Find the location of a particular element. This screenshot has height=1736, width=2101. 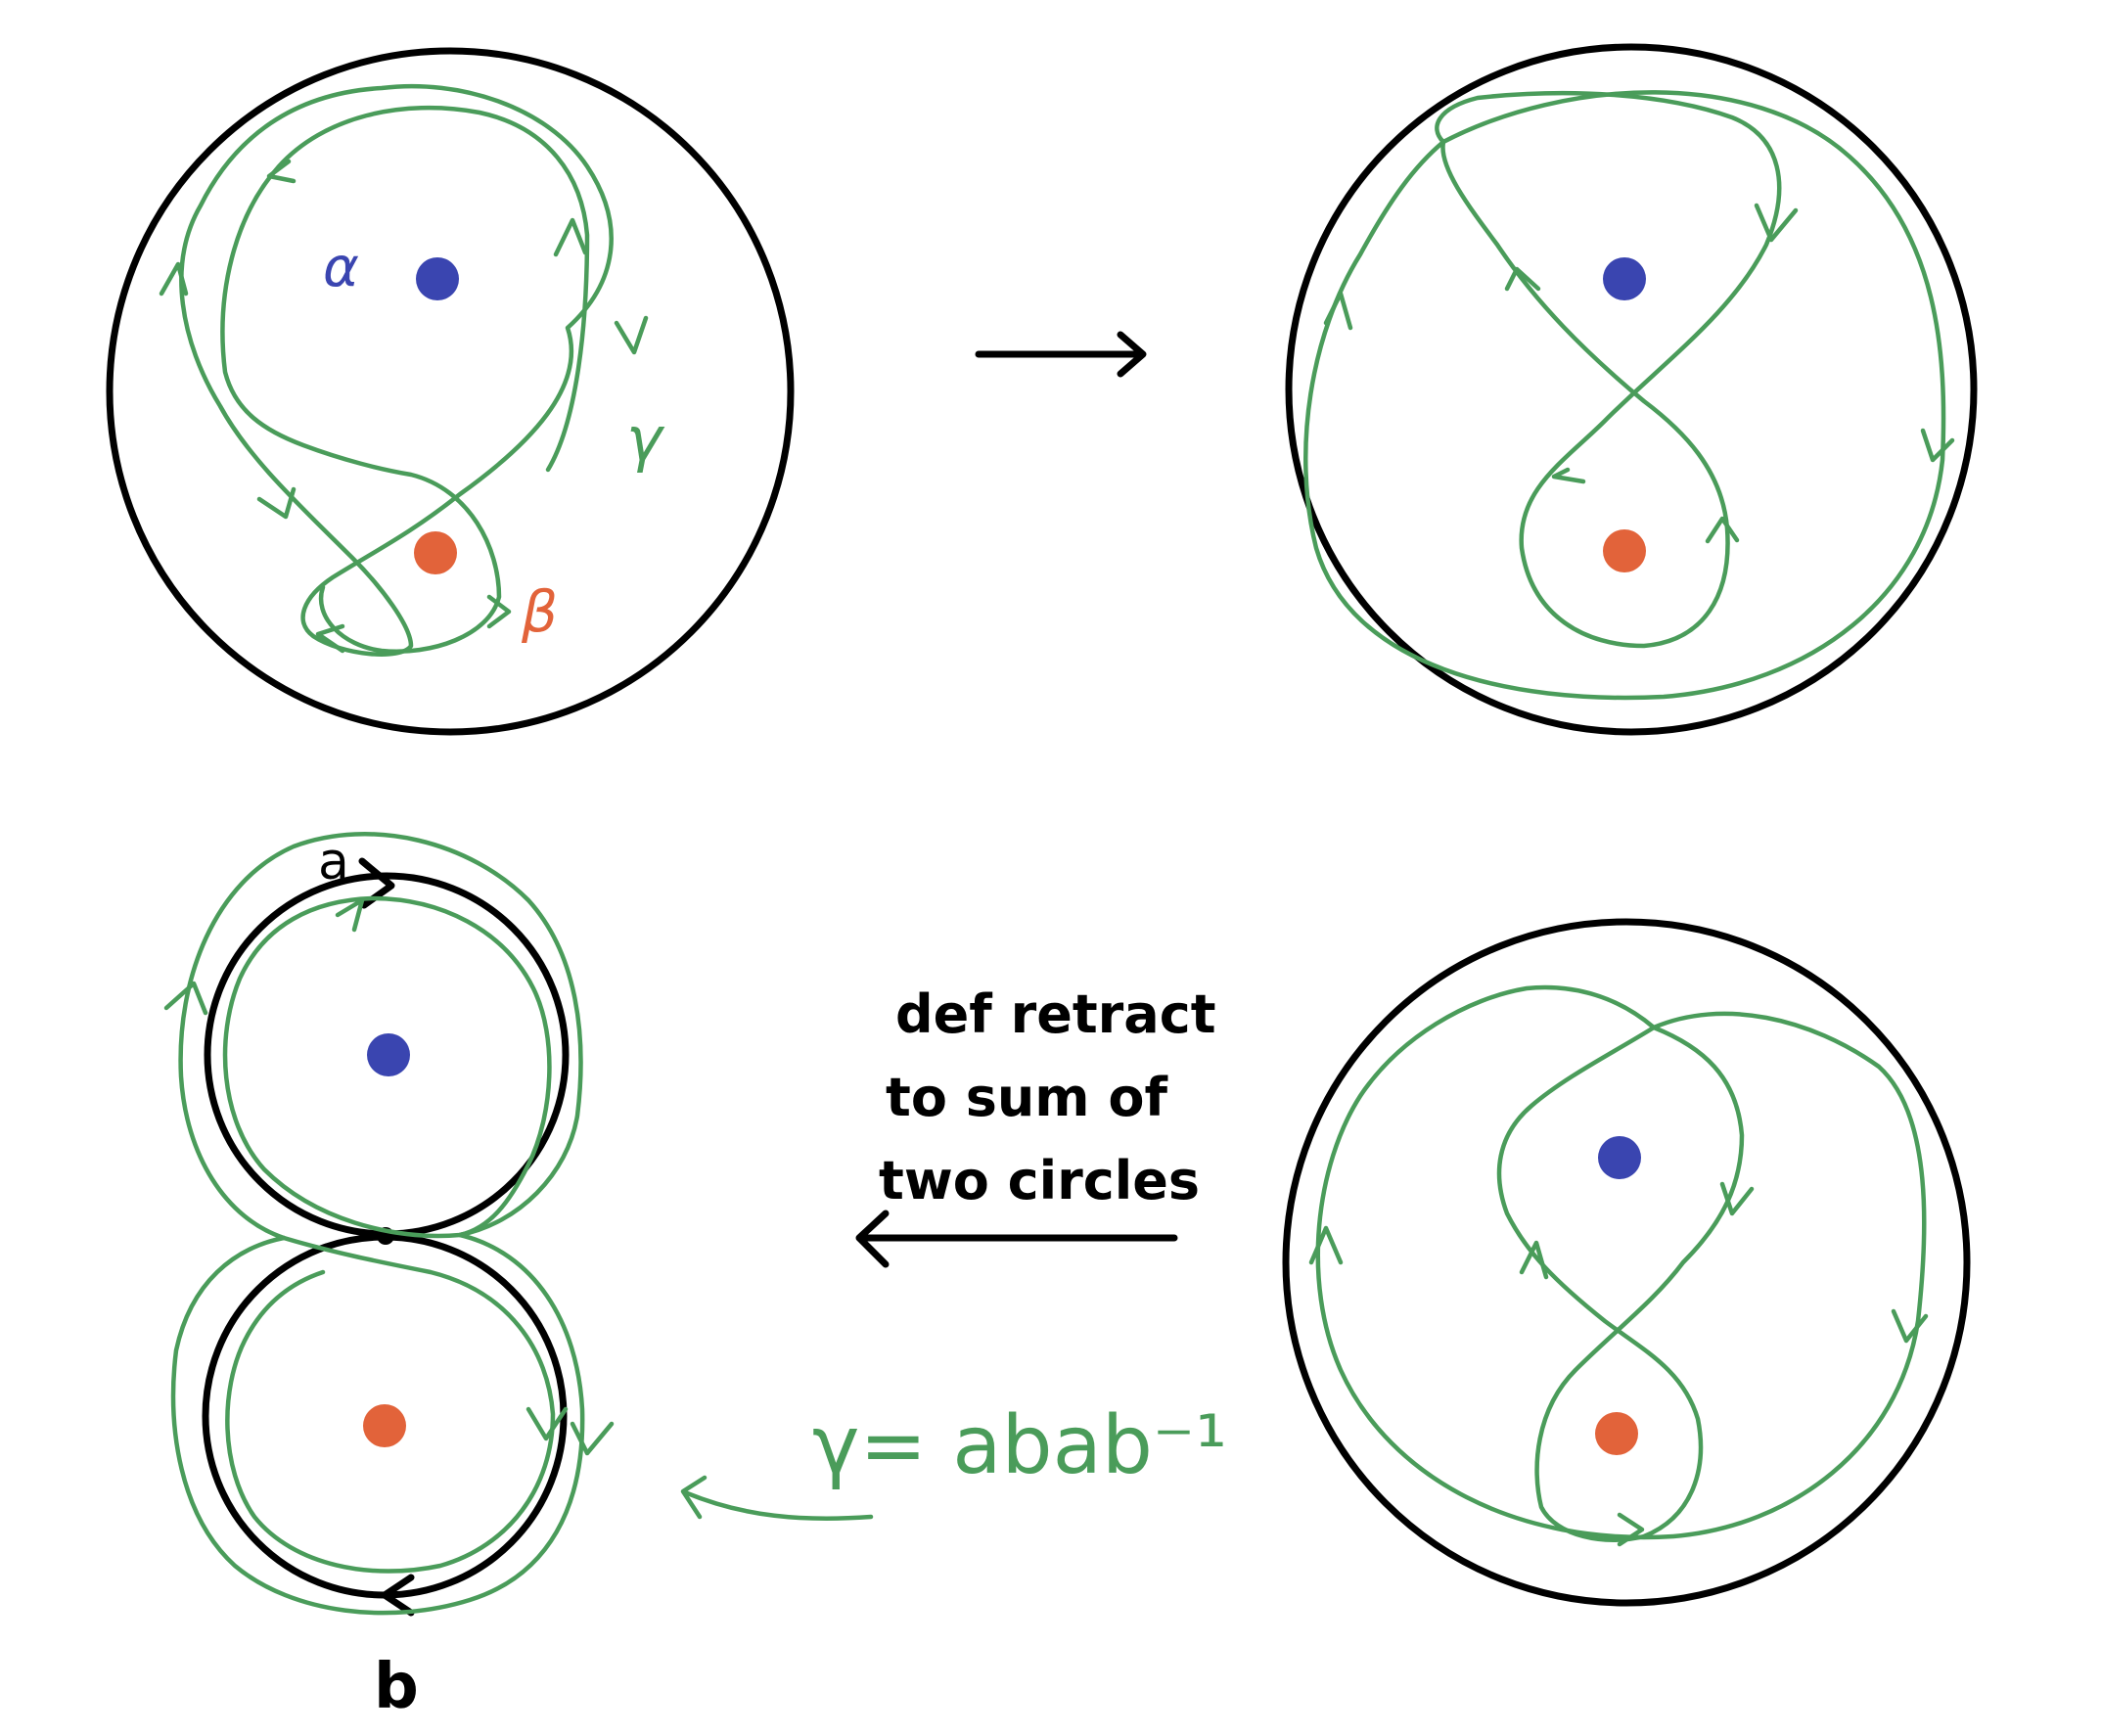

loop-around-a-inner is located at coordinates (387, 1067).